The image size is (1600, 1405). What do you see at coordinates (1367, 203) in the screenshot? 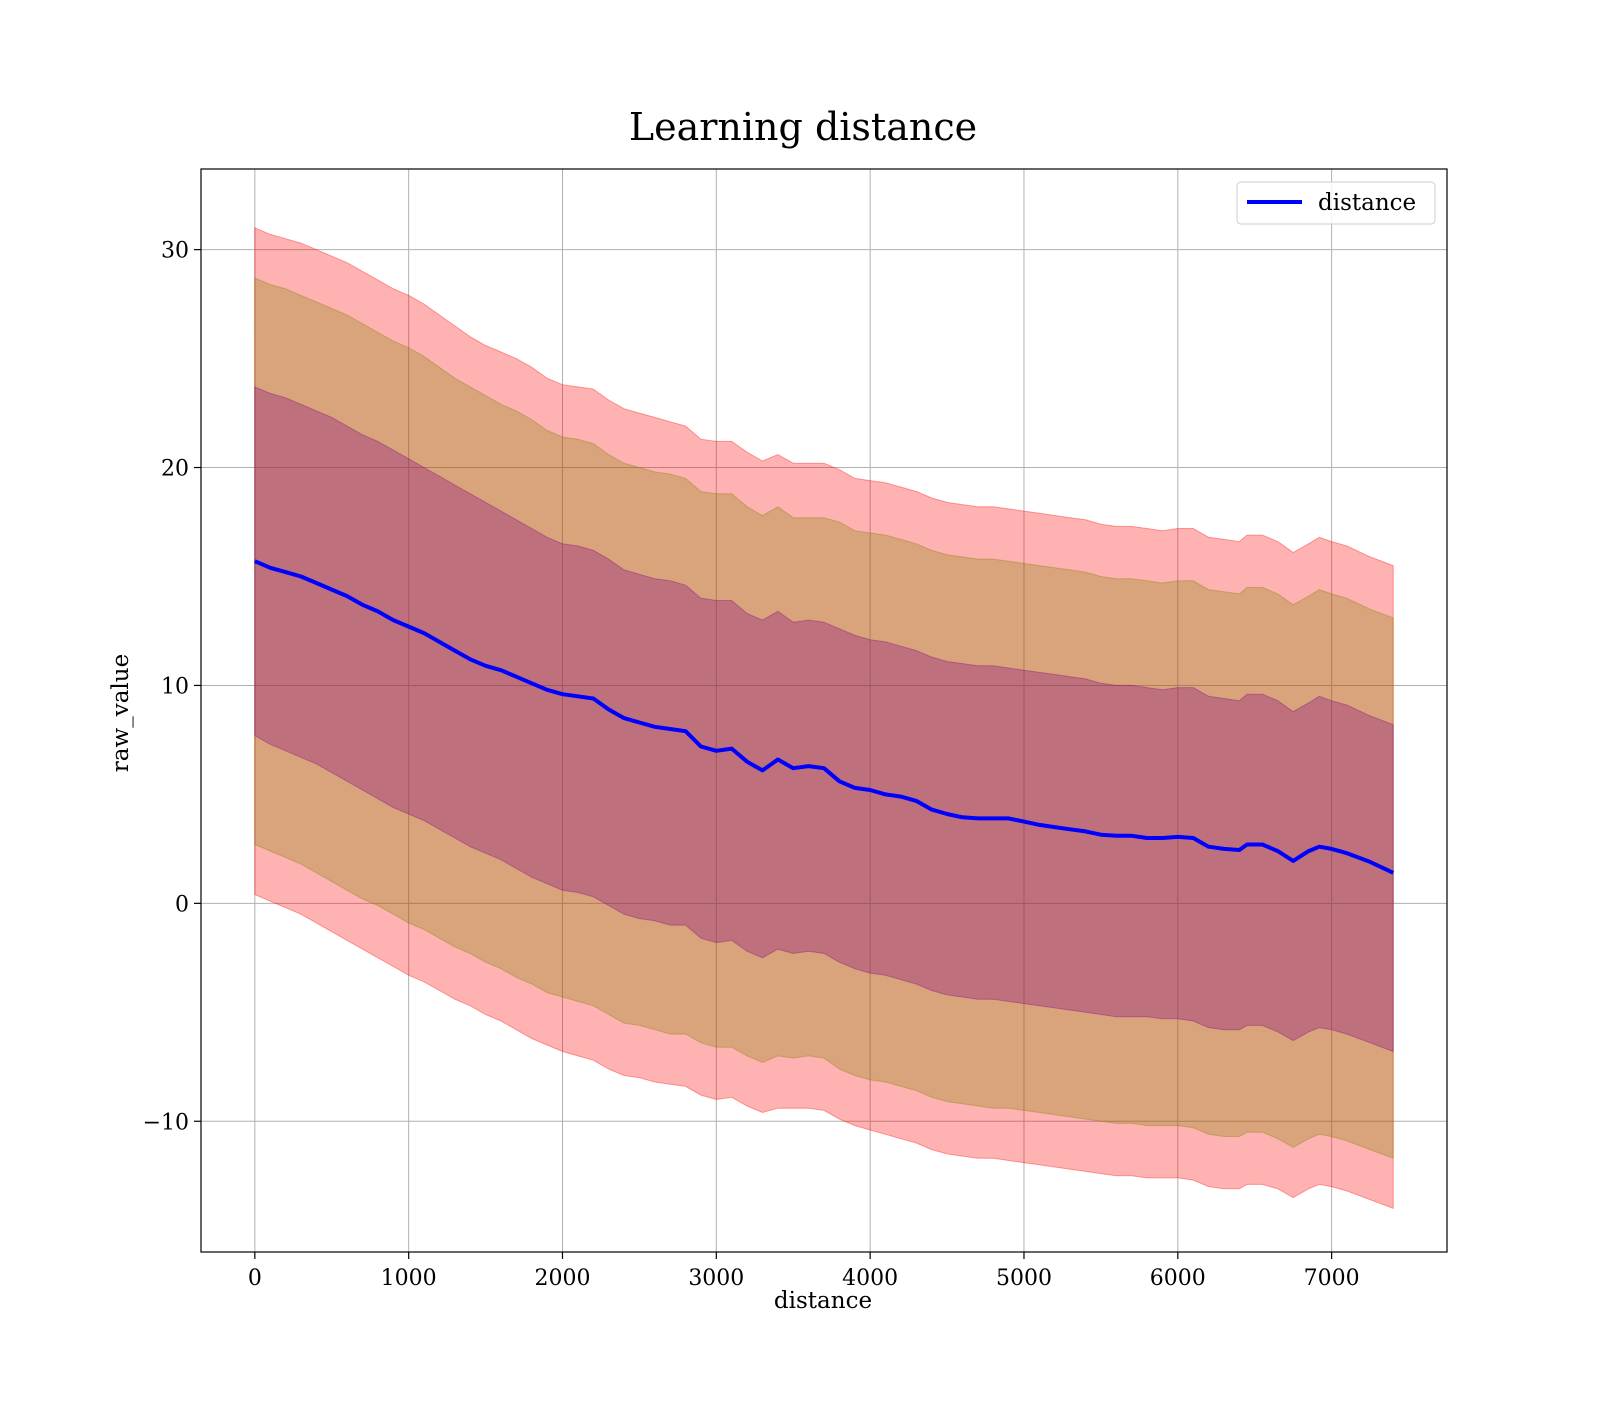
I see `legend-label-distance: distance` at bounding box center [1367, 203].